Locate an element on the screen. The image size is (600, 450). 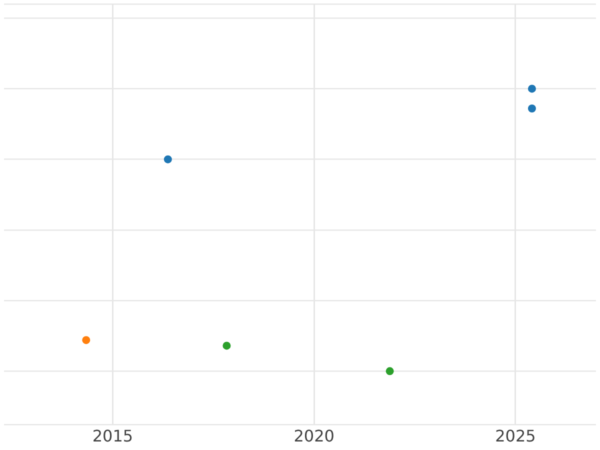
x-tick-label: 2020 is located at coordinates (314, 436).